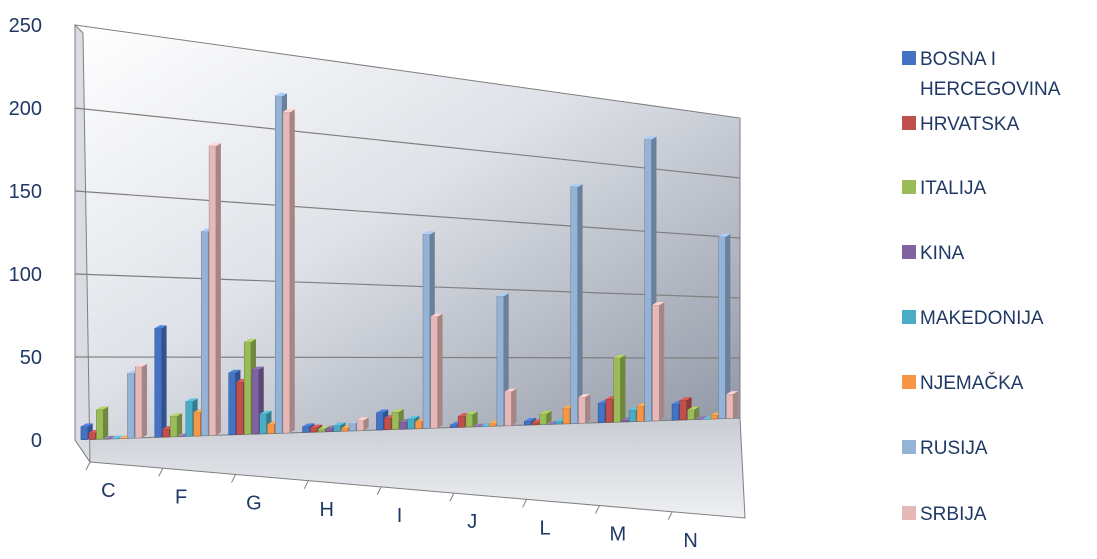  Describe the element at coordinates (990, 89) in the screenshot. I see `legend-label-cont: HERCEGOVINA` at that location.